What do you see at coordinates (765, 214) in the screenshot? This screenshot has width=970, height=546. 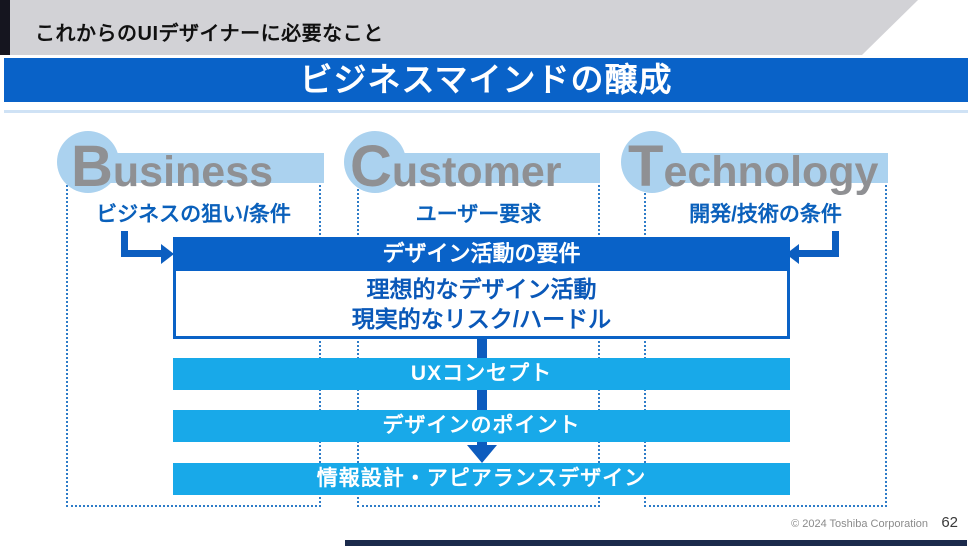 I see `column-label-technology: 開発/技術の条件` at bounding box center [765, 214].